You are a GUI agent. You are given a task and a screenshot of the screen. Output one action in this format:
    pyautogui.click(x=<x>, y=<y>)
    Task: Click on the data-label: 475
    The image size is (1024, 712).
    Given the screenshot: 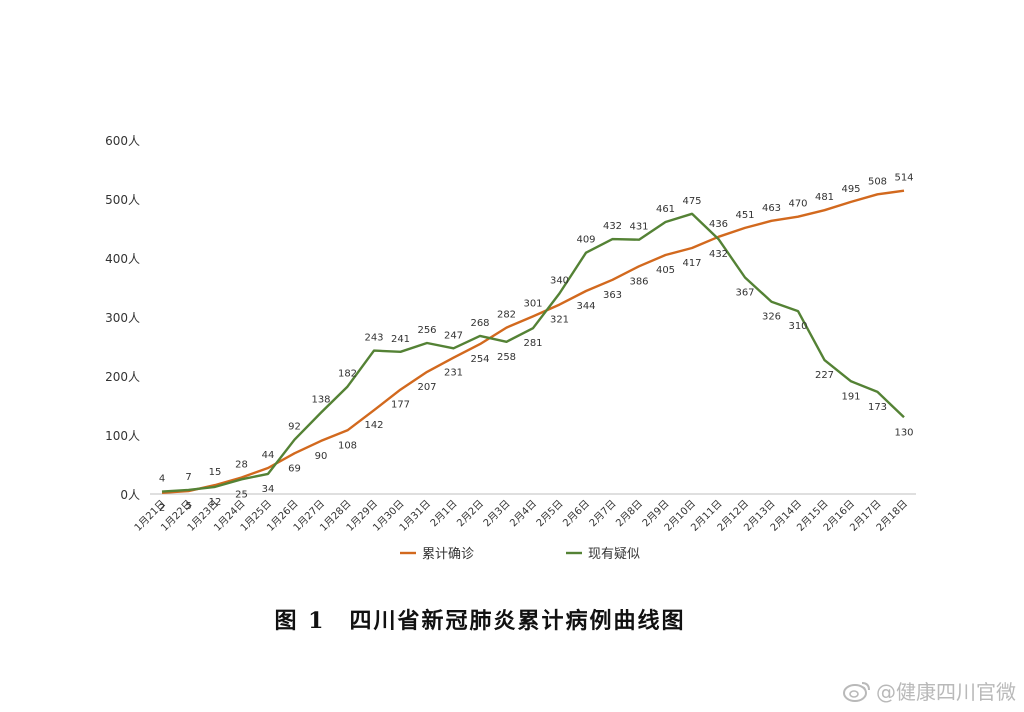 What is the action you would take?
    pyautogui.click(x=691, y=201)
    